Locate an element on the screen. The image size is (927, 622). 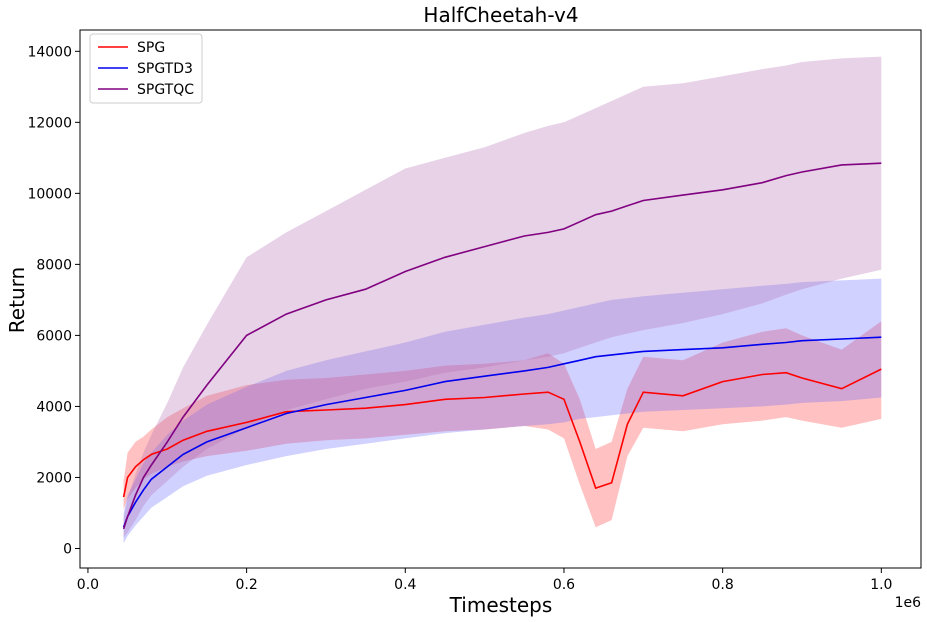
legend-label-spgtqc: SPGTQC is located at coordinates (165, 90).